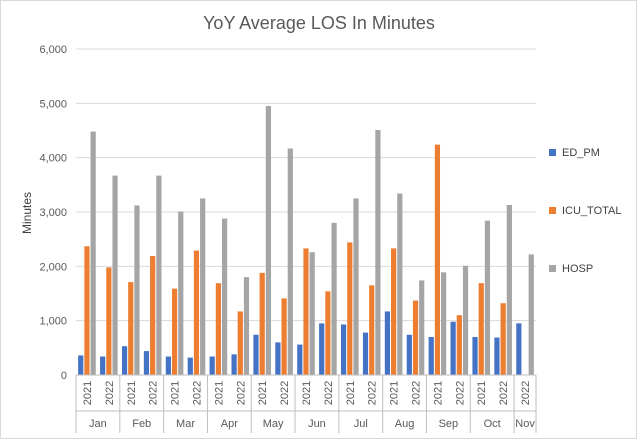 Image resolution: width=637 pixels, height=439 pixels. What do you see at coordinates (319, 23) in the screenshot?
I see `chart-title: YoY Average LOS In Minutes` at bounding box center [319, 23].